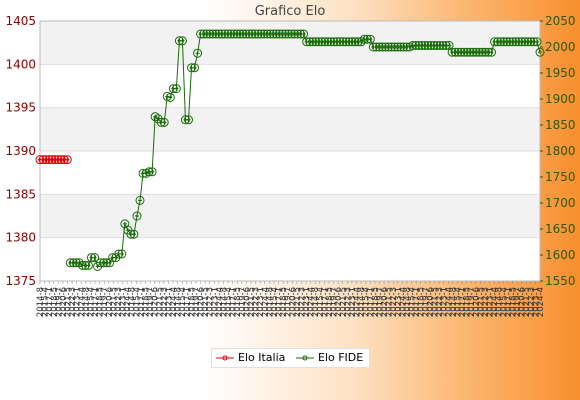 The image size is (580, 400). What do you see at coordinates (560, 47) in the screenshot?
I see `y-right-tick-label: 2000` at bounding box center [560, 47].